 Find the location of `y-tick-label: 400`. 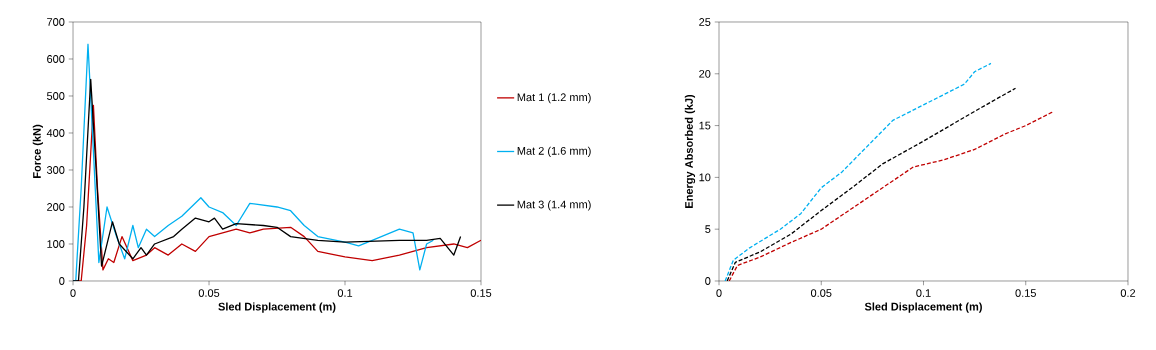

y-tick-label: 400 is located at coordinates (55, 133).